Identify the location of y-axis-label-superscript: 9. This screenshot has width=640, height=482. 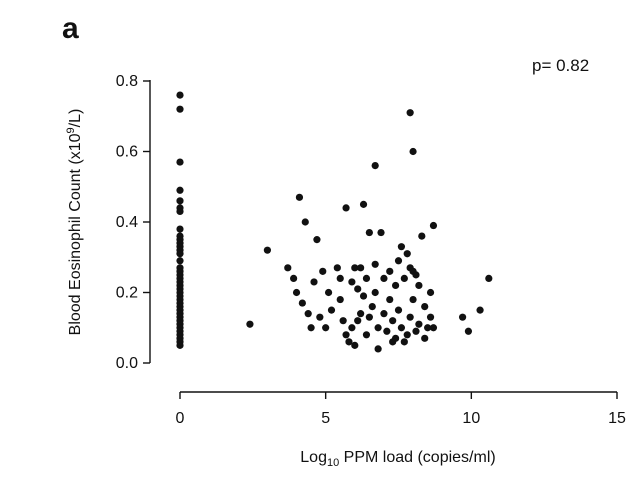
(71, 130).